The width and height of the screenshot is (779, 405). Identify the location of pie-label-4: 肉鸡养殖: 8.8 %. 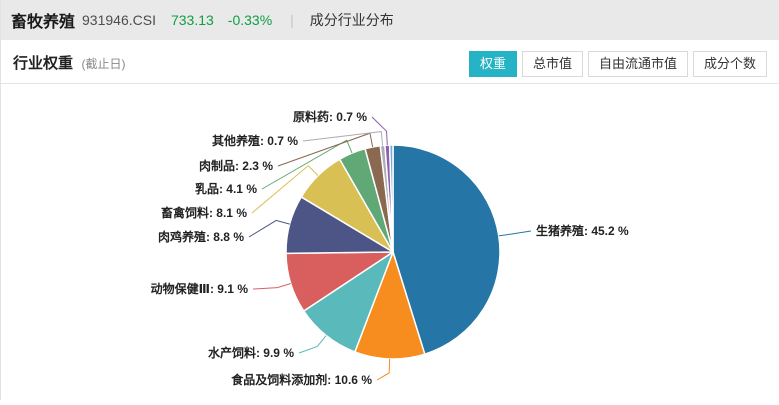
(201, 236).